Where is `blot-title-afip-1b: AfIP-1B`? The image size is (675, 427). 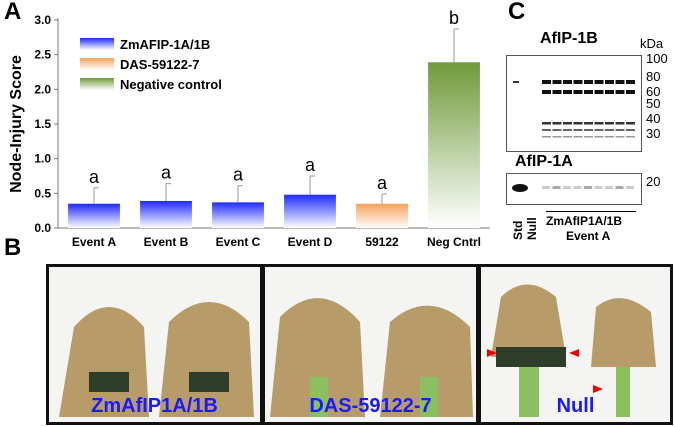
blot-title-afip-1b: AfIP-1B is located at coordinates (569, 38).